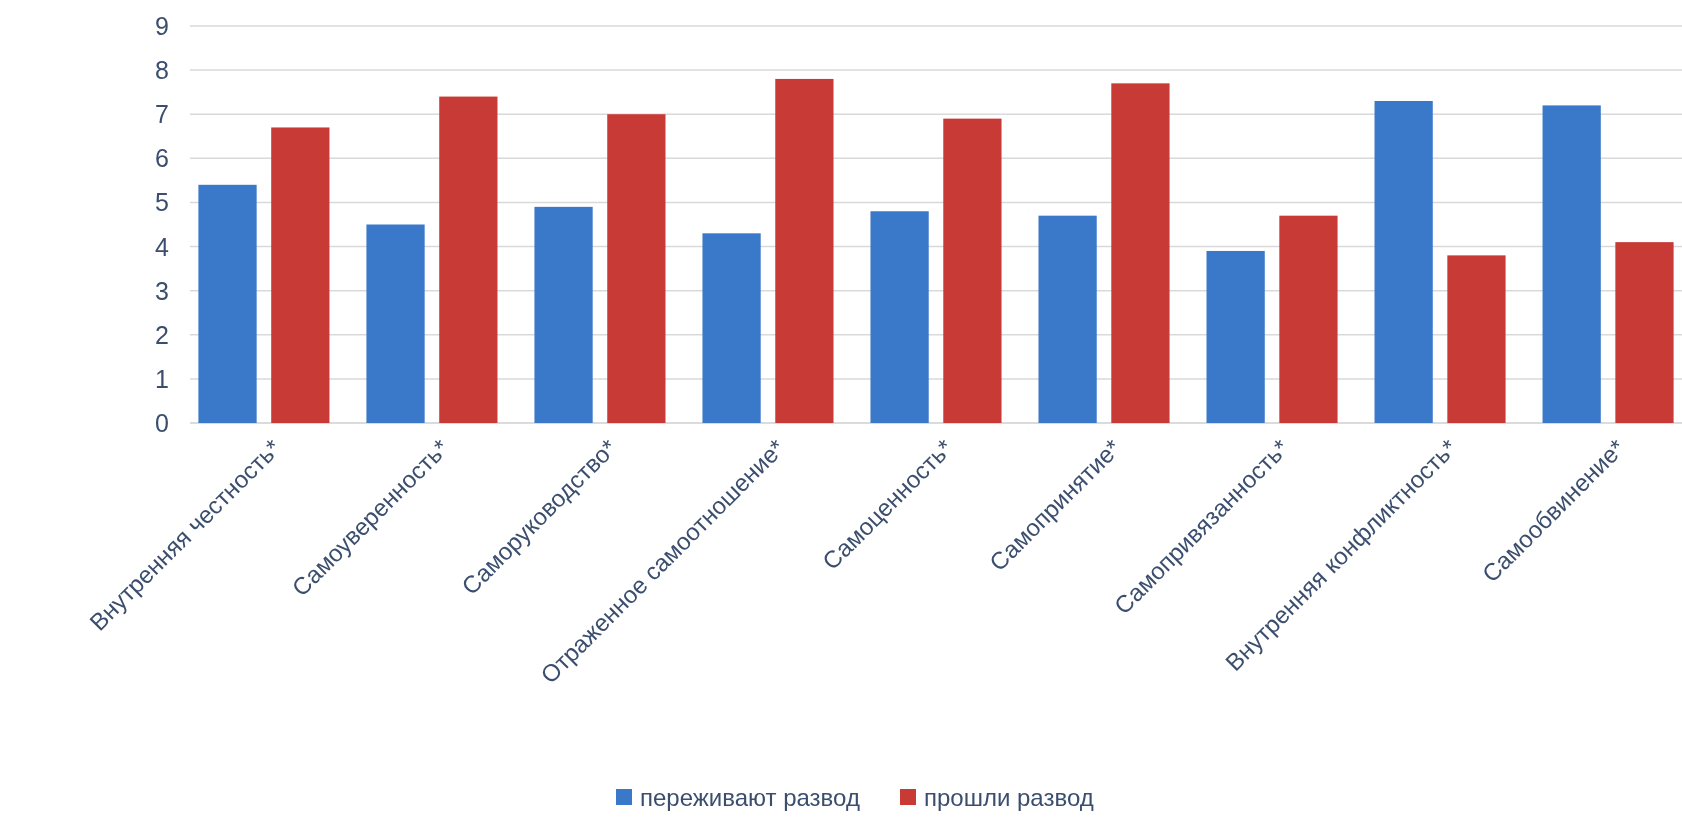  I want to click on y-tick-label: 5, so click(162, 202).